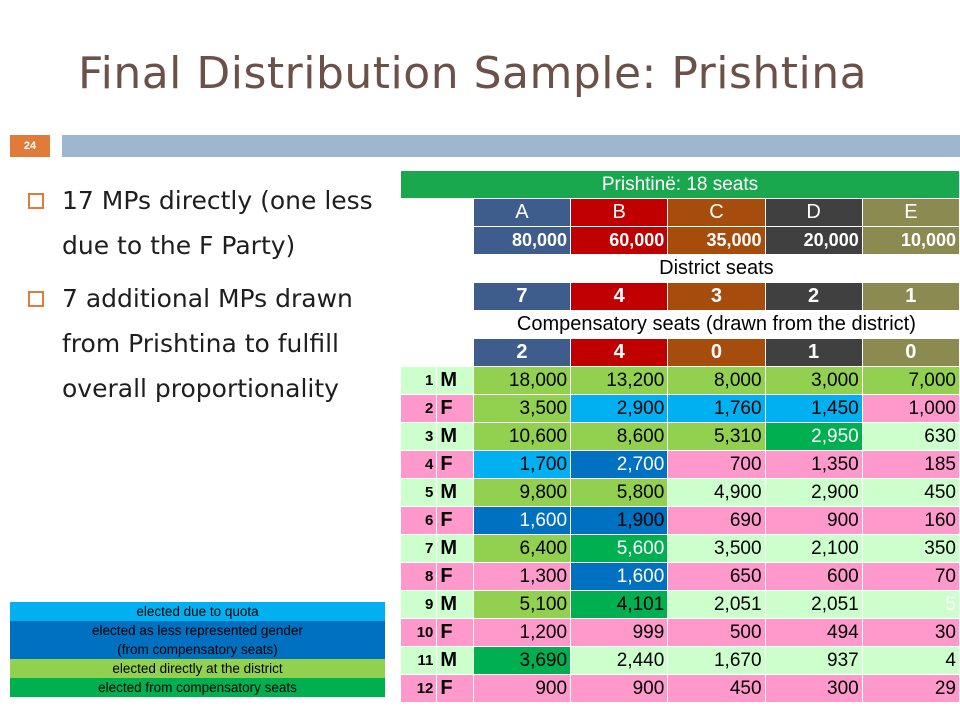  Describe the element at coordinates (910, 380) in the screenshot. I see `cell: 7,000` at that location.